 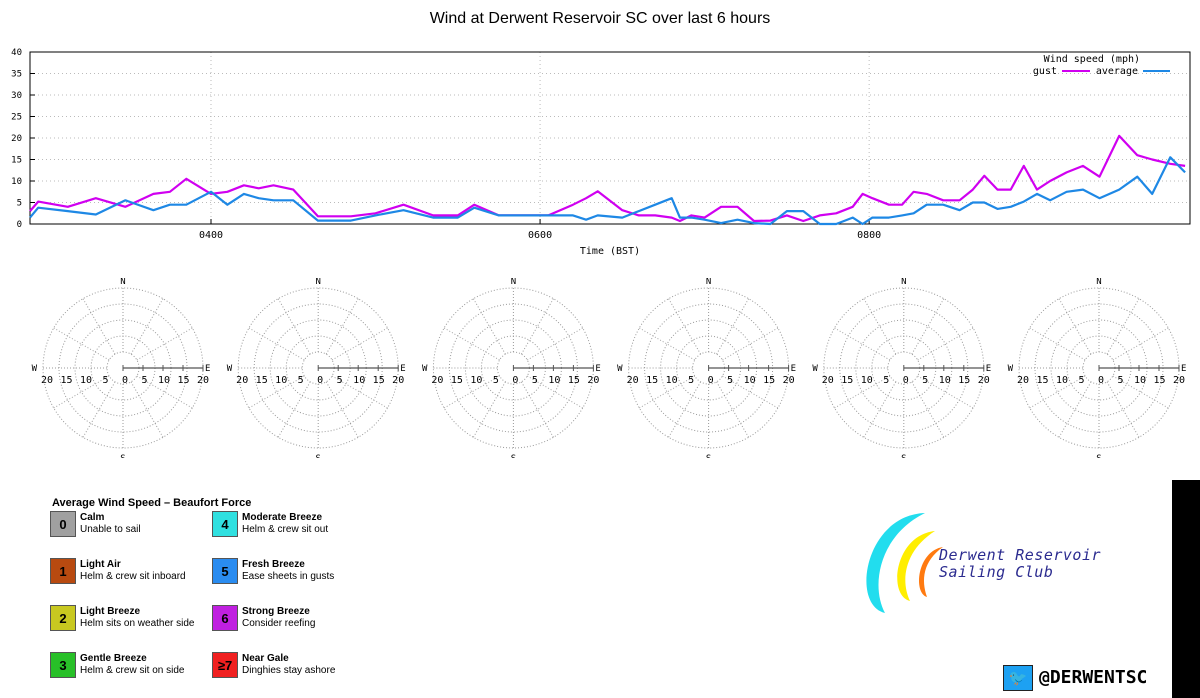 I want to click on club-name-line2: Sailing Club, so click(x=996, y=572).